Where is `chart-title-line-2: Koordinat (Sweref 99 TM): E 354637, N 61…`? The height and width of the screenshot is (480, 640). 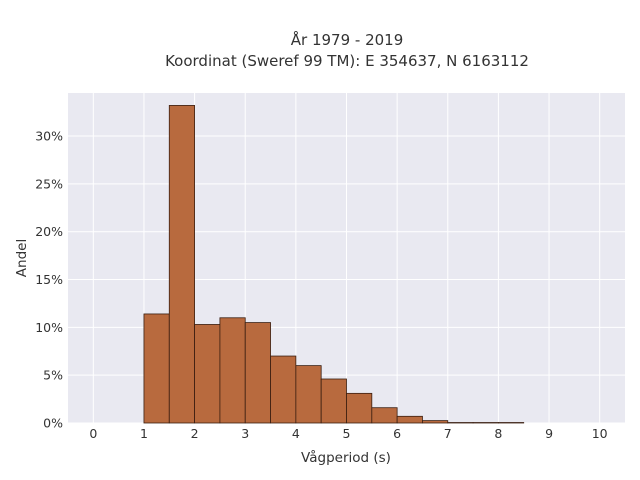
chart-title-line-2: Koordinat (Sweref 99 TM): E 354637, N 61… is located at coordinates (347, 61).